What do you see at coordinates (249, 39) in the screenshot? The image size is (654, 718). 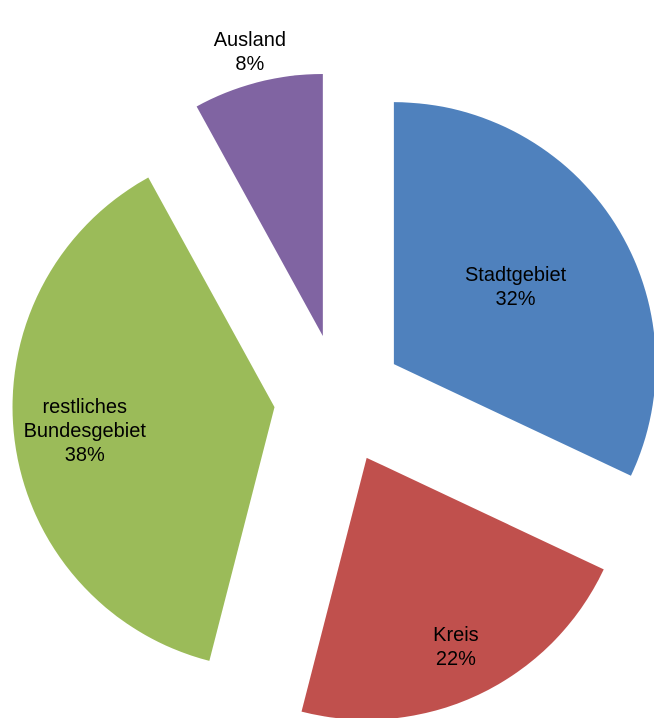 I see `category-label: Ausland` at bounding box center [249, 39].